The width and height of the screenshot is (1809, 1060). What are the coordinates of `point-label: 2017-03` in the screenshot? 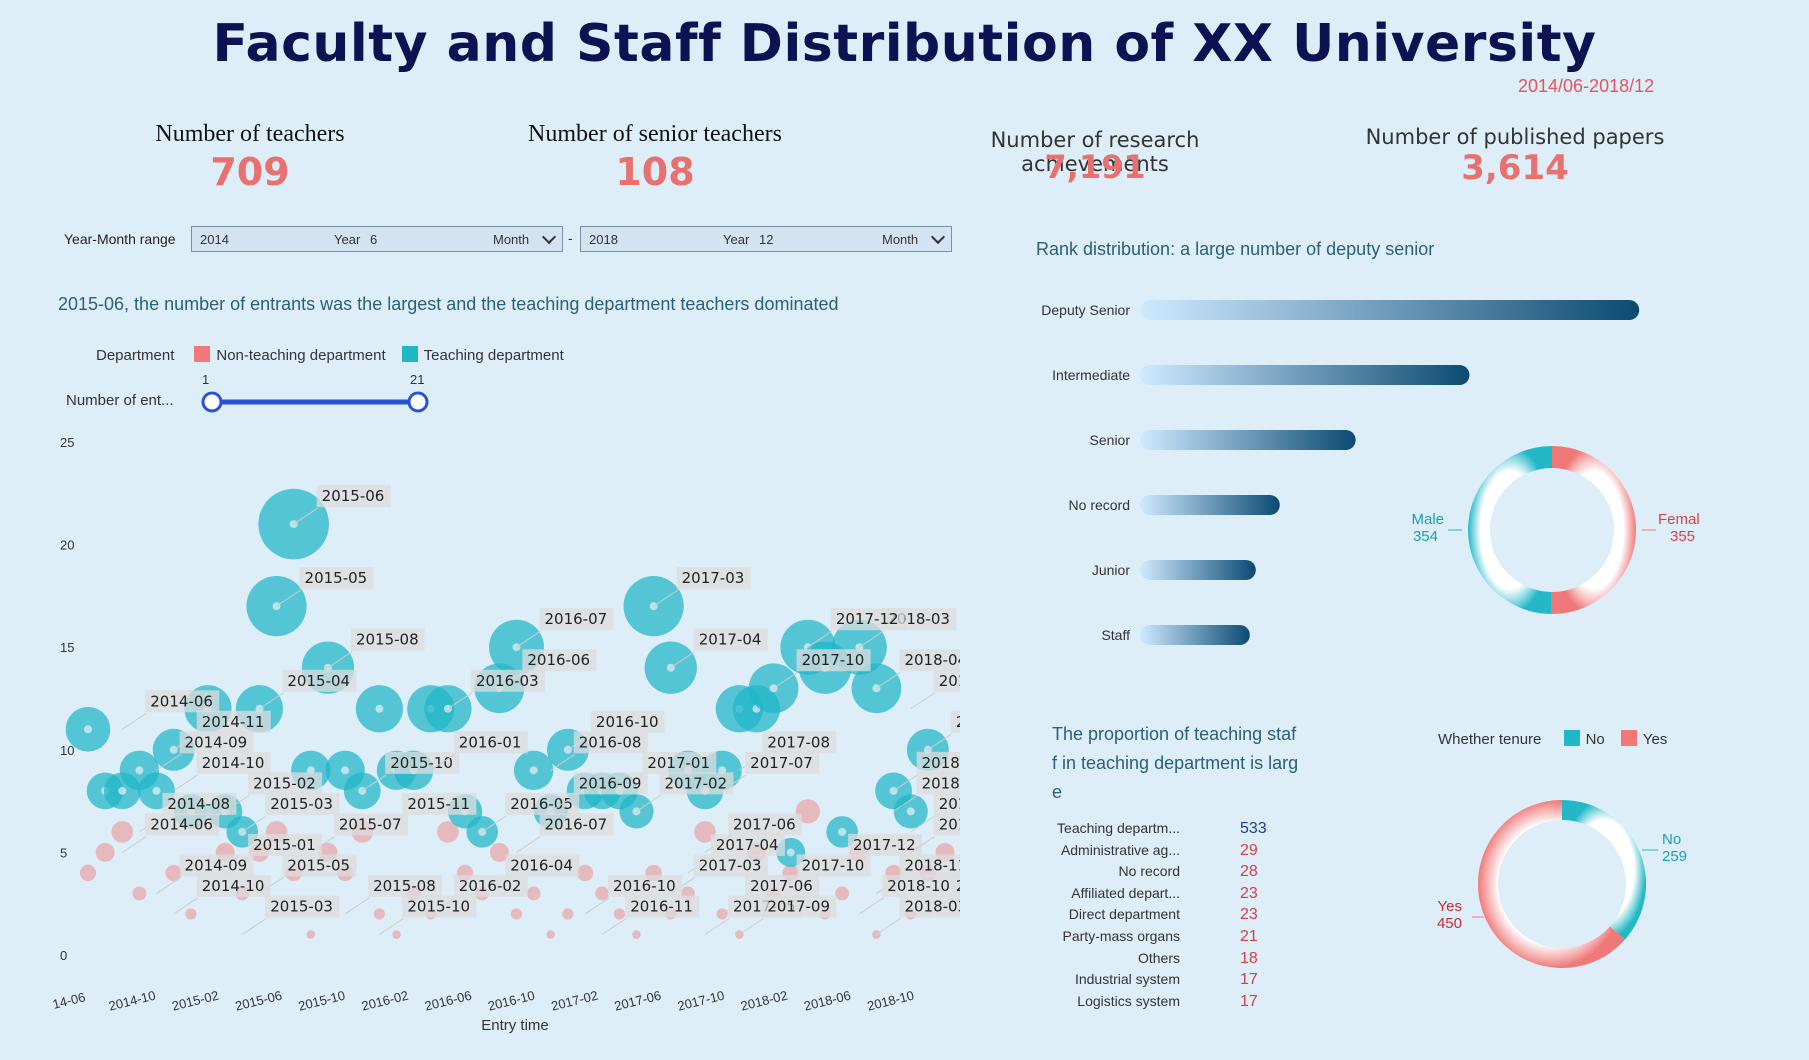 It's located at (730, 865).